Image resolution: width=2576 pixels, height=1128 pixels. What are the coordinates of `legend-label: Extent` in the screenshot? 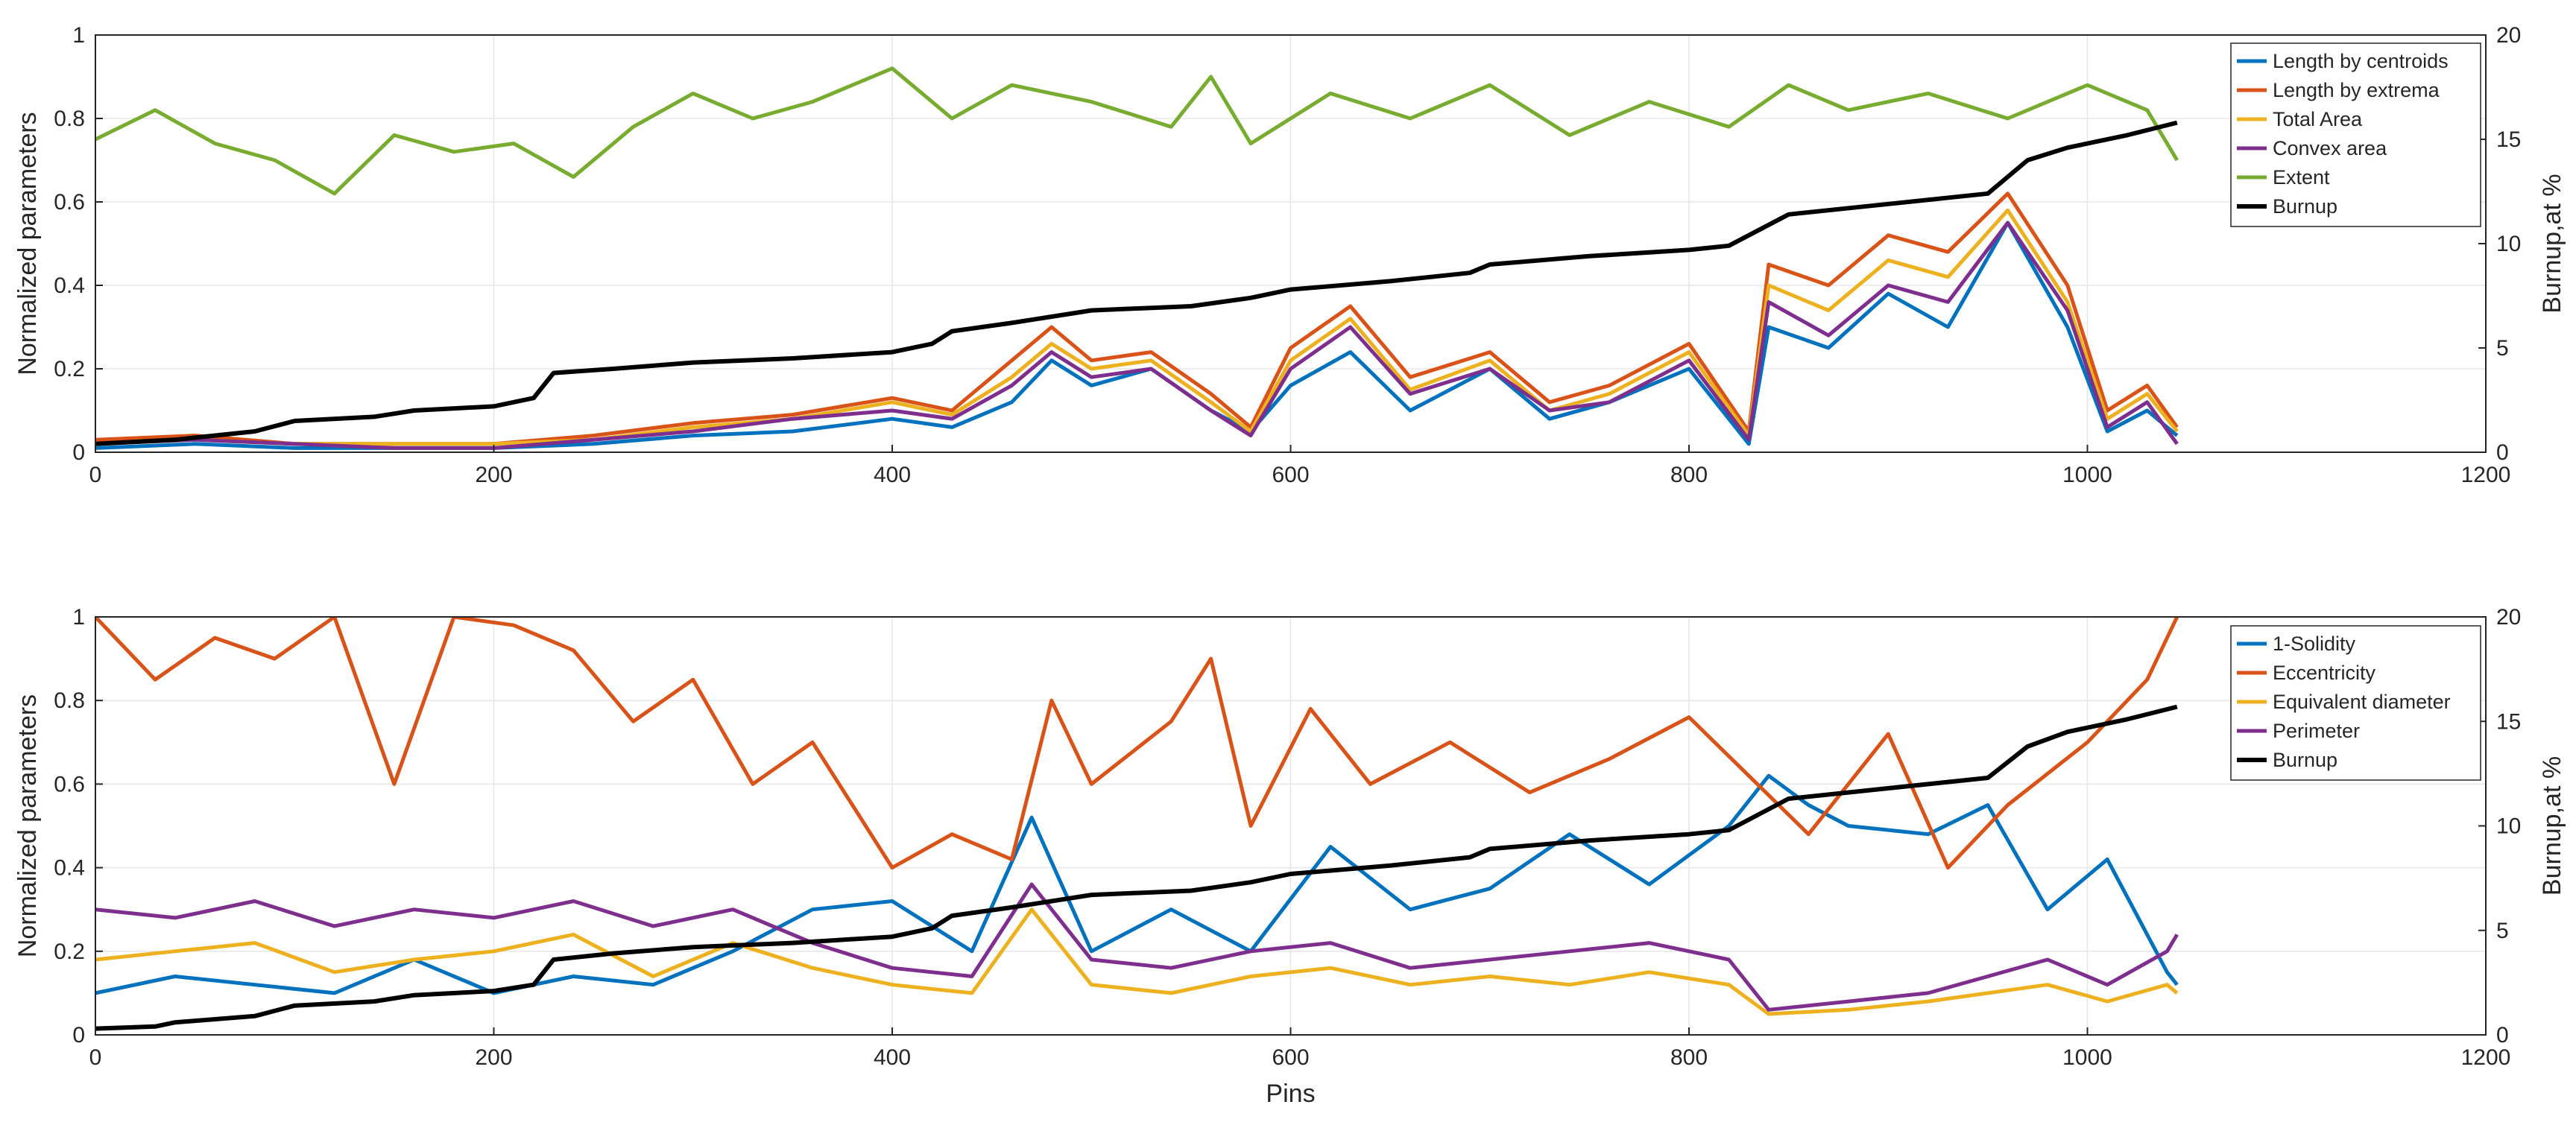 It's located at (2301, 177).